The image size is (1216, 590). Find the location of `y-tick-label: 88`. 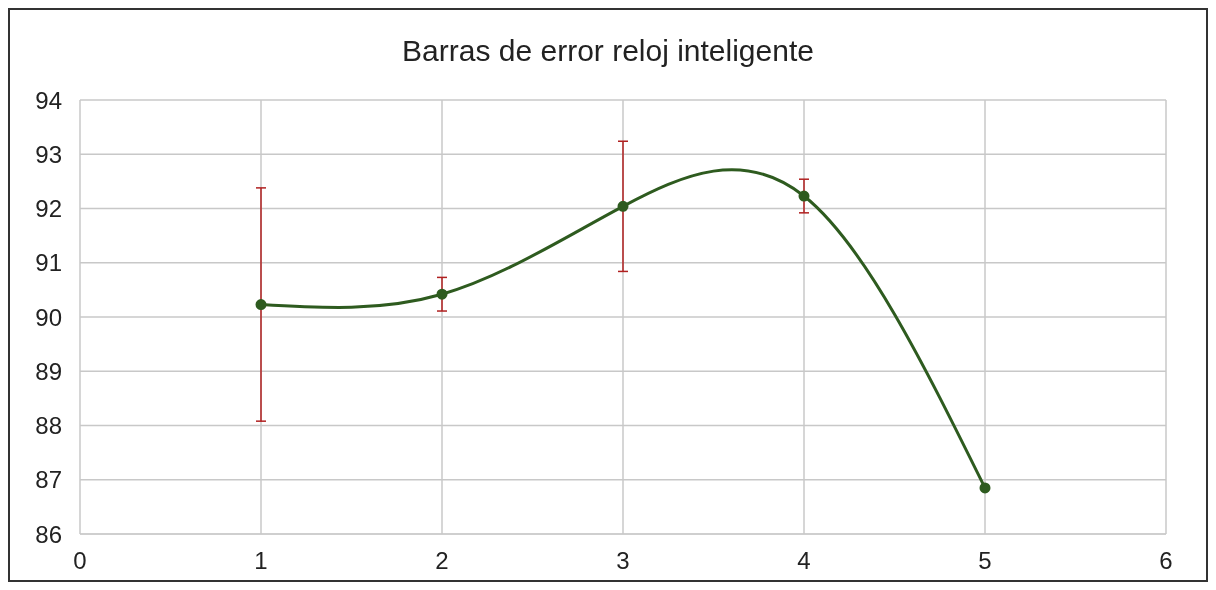

y-tick-label: 88 is located at coordinates (48, 426).